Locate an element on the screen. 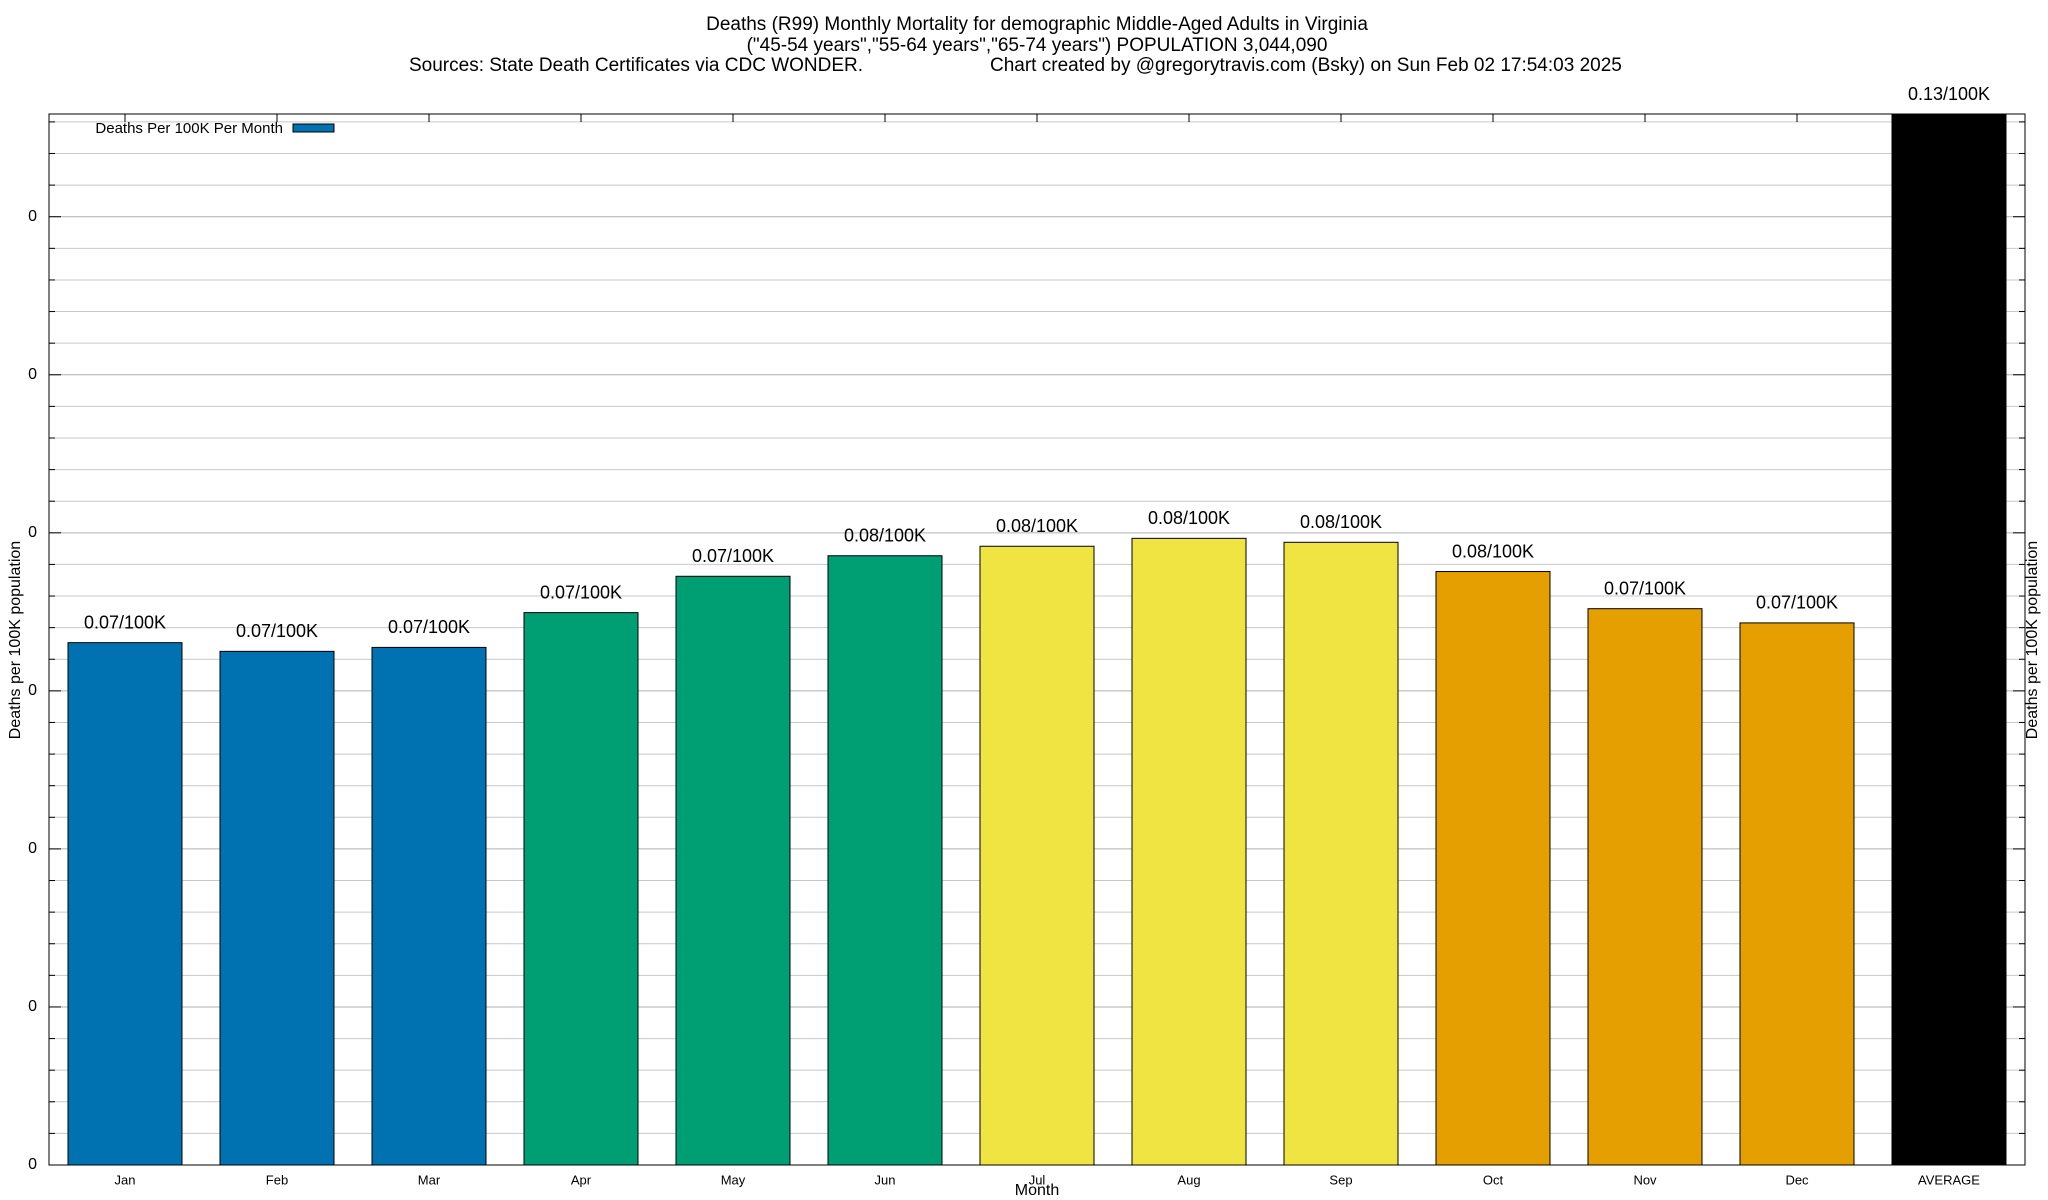  data-label: 0.13/100K is located at coordinates (1949, 94).